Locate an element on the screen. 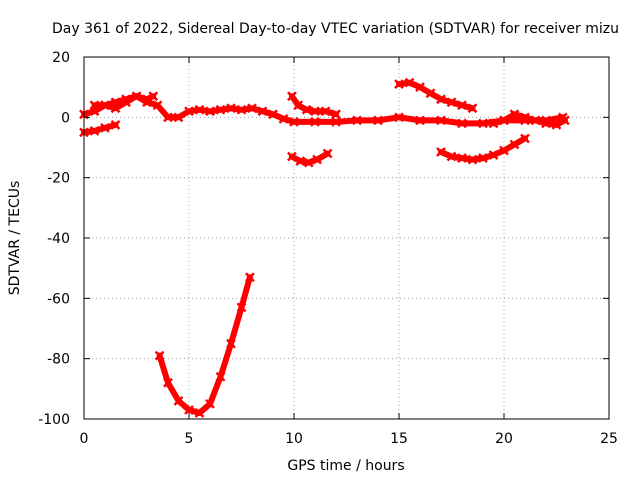  y-tick-label: -80 is located at coordinates (58, 360).